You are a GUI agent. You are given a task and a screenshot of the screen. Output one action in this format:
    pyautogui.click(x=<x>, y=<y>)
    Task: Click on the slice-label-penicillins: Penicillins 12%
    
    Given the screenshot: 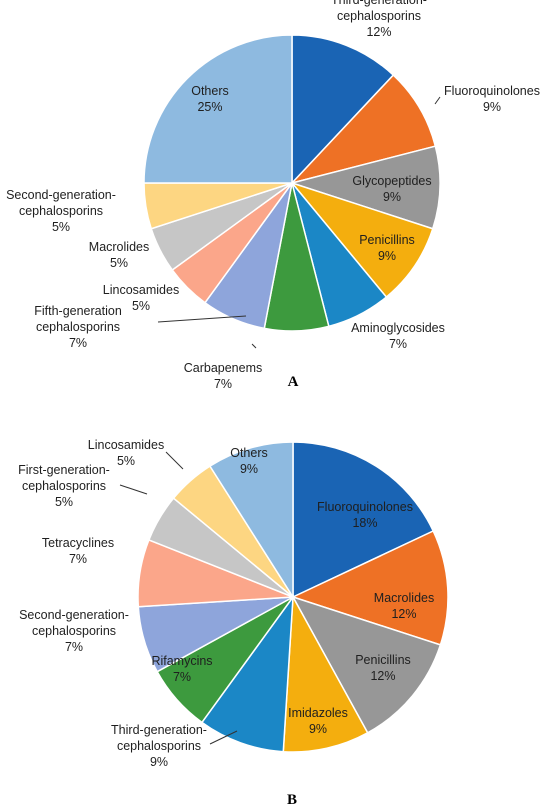 What is the action you would take?
    pyautogui.click(x=383, y=668)
    